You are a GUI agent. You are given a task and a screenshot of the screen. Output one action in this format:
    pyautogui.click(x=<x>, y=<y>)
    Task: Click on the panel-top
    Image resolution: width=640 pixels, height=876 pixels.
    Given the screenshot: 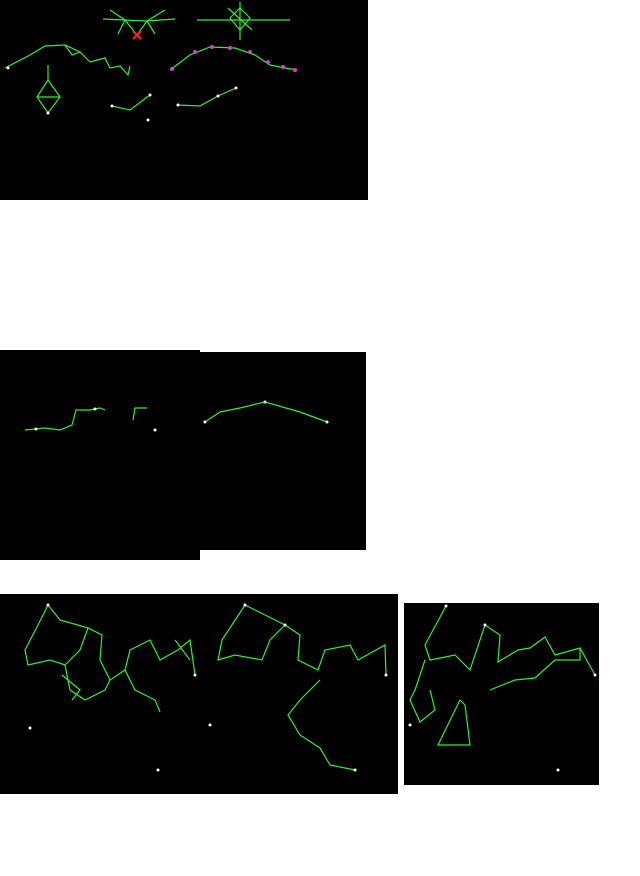 What is the action you would take?
    pyautogui.click(x=184, y=100)
    